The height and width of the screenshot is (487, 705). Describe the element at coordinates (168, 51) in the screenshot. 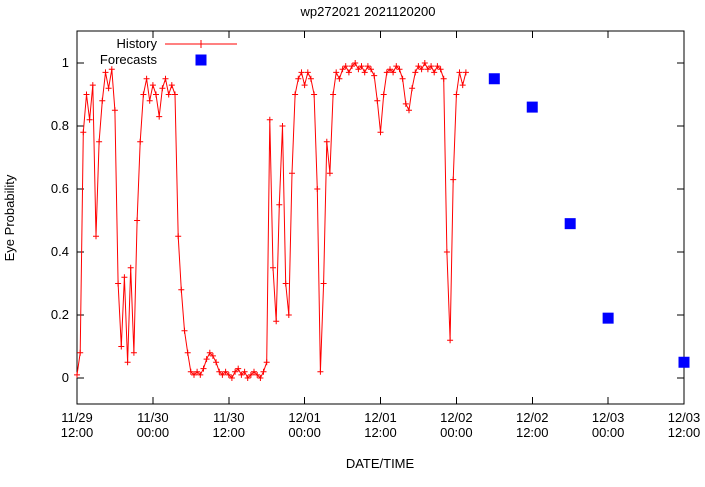

I see `legend: History Forecasts` at that location.